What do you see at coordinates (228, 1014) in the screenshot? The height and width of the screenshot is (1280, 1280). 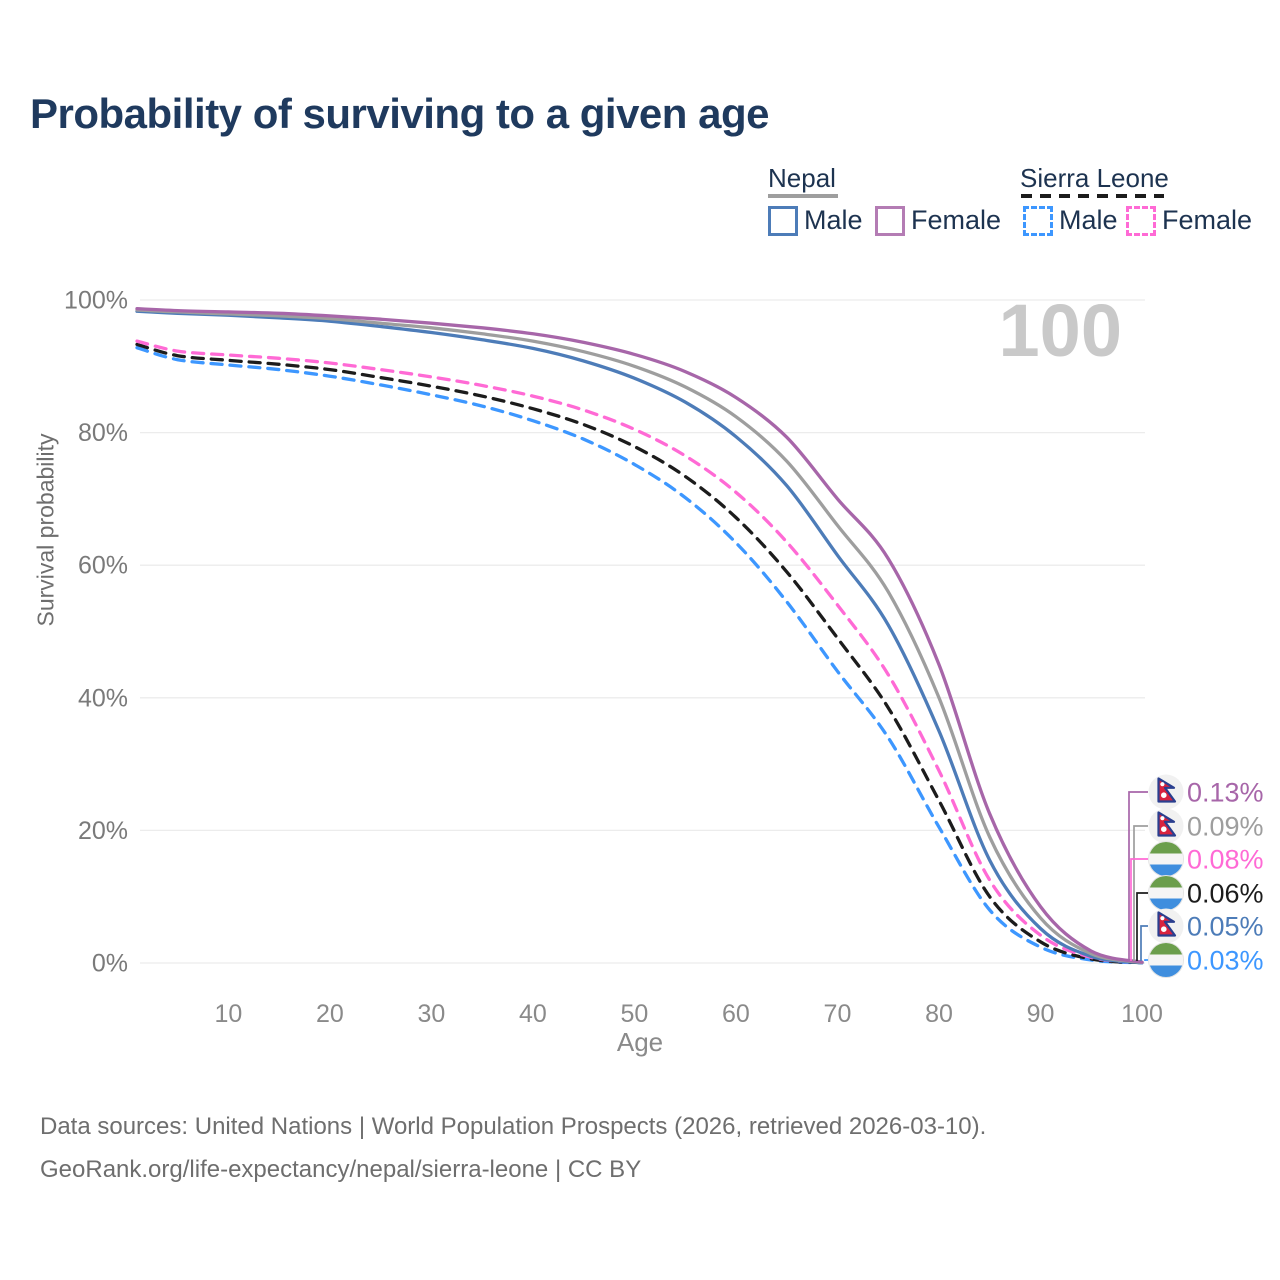 I see `x-tick-label: 10` at bounding box center [228, 1014].